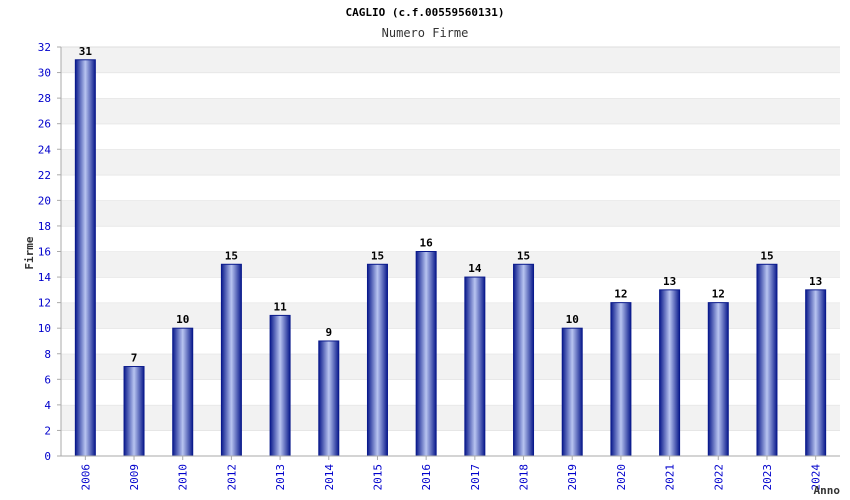  What do you see at coordinates (329, 477) in the screenshot?
I see `x-tick-label: 2014` at bounding box center [329, 477].